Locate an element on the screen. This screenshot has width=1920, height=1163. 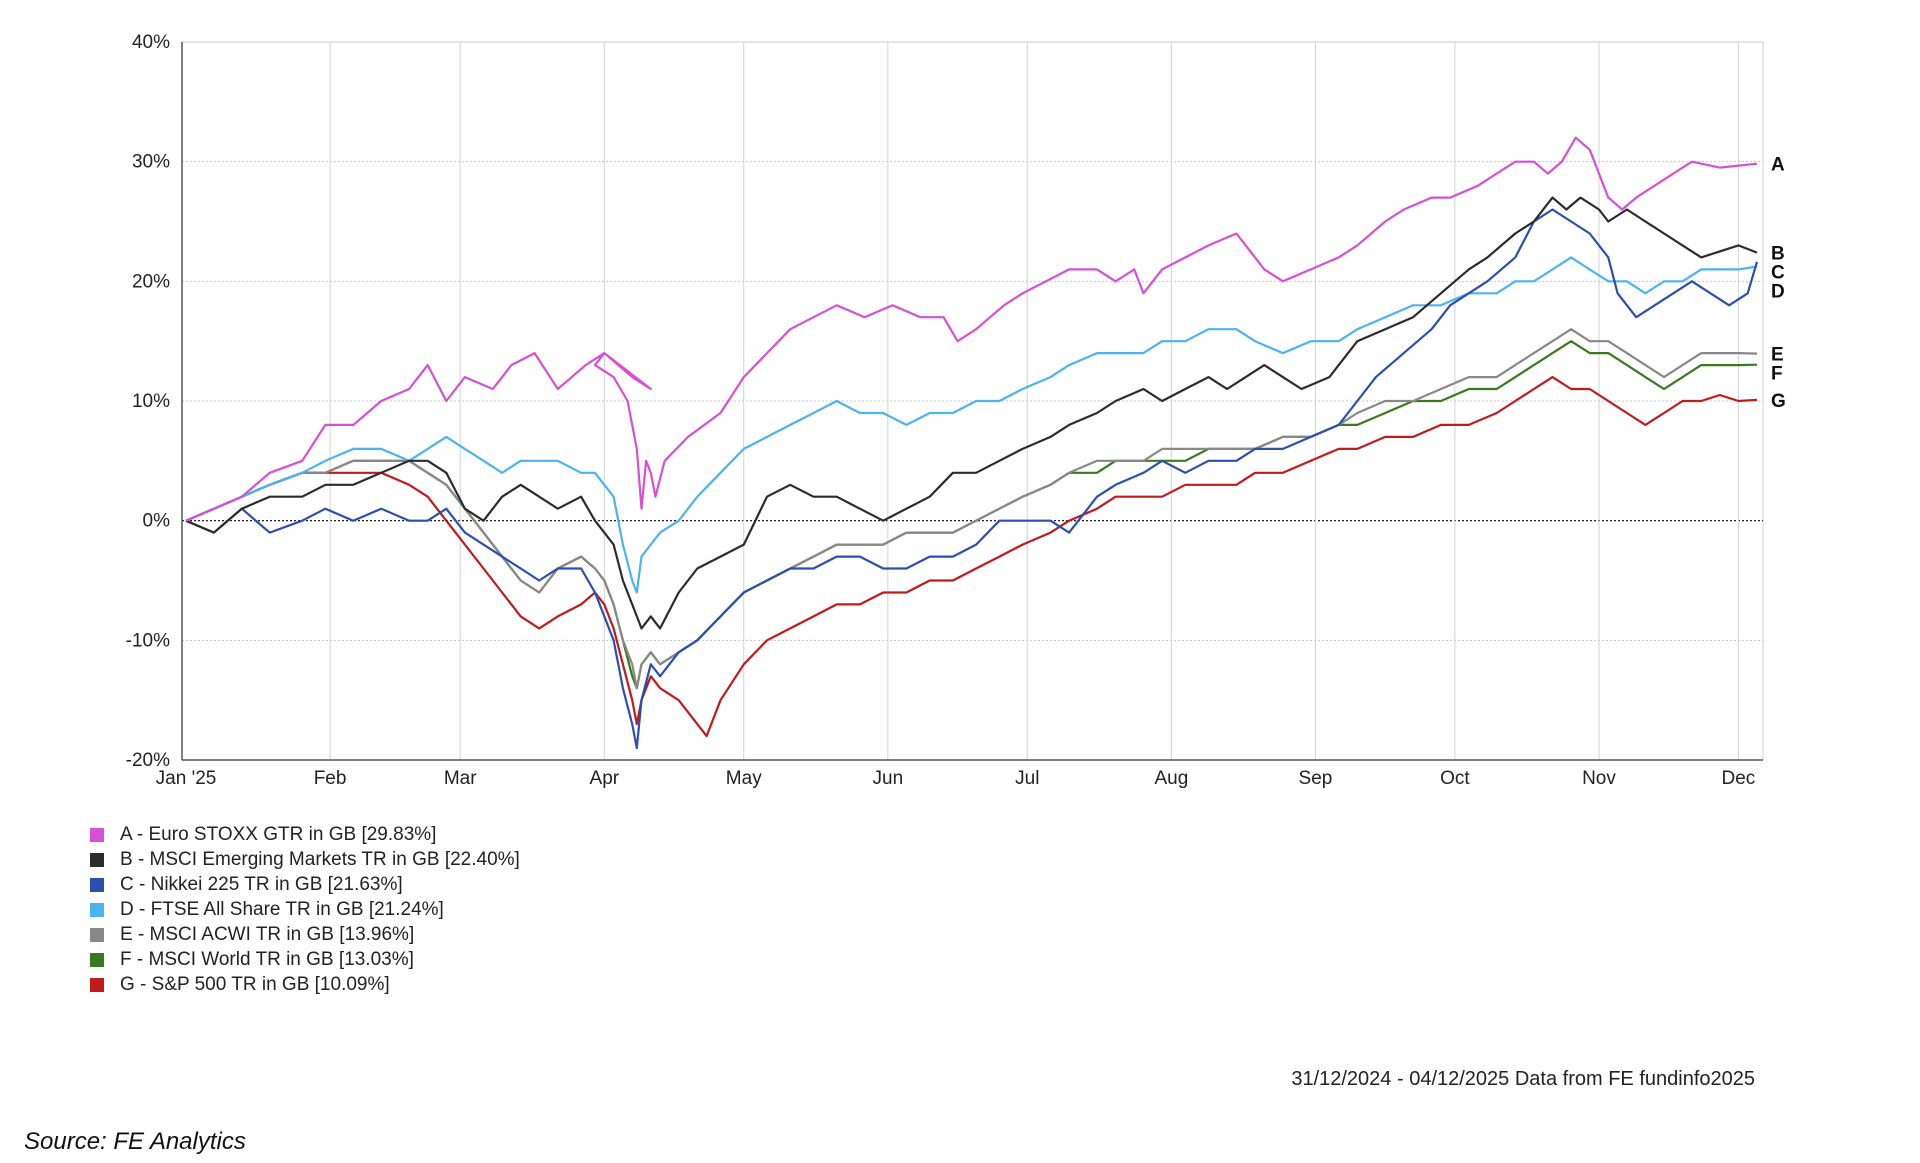
y-tick-label: 0% is located at coordinates (157, 521).